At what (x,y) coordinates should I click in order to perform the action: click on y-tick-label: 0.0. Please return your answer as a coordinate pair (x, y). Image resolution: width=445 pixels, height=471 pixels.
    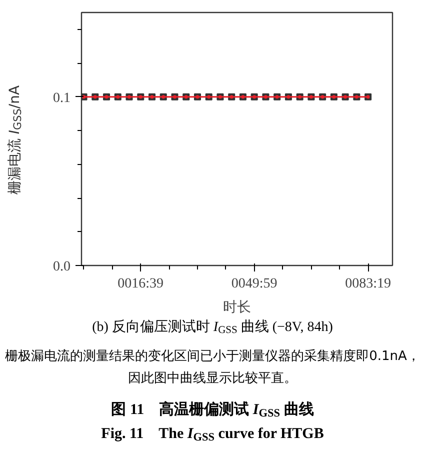
    Looking at the image, I should click on (61, 267).